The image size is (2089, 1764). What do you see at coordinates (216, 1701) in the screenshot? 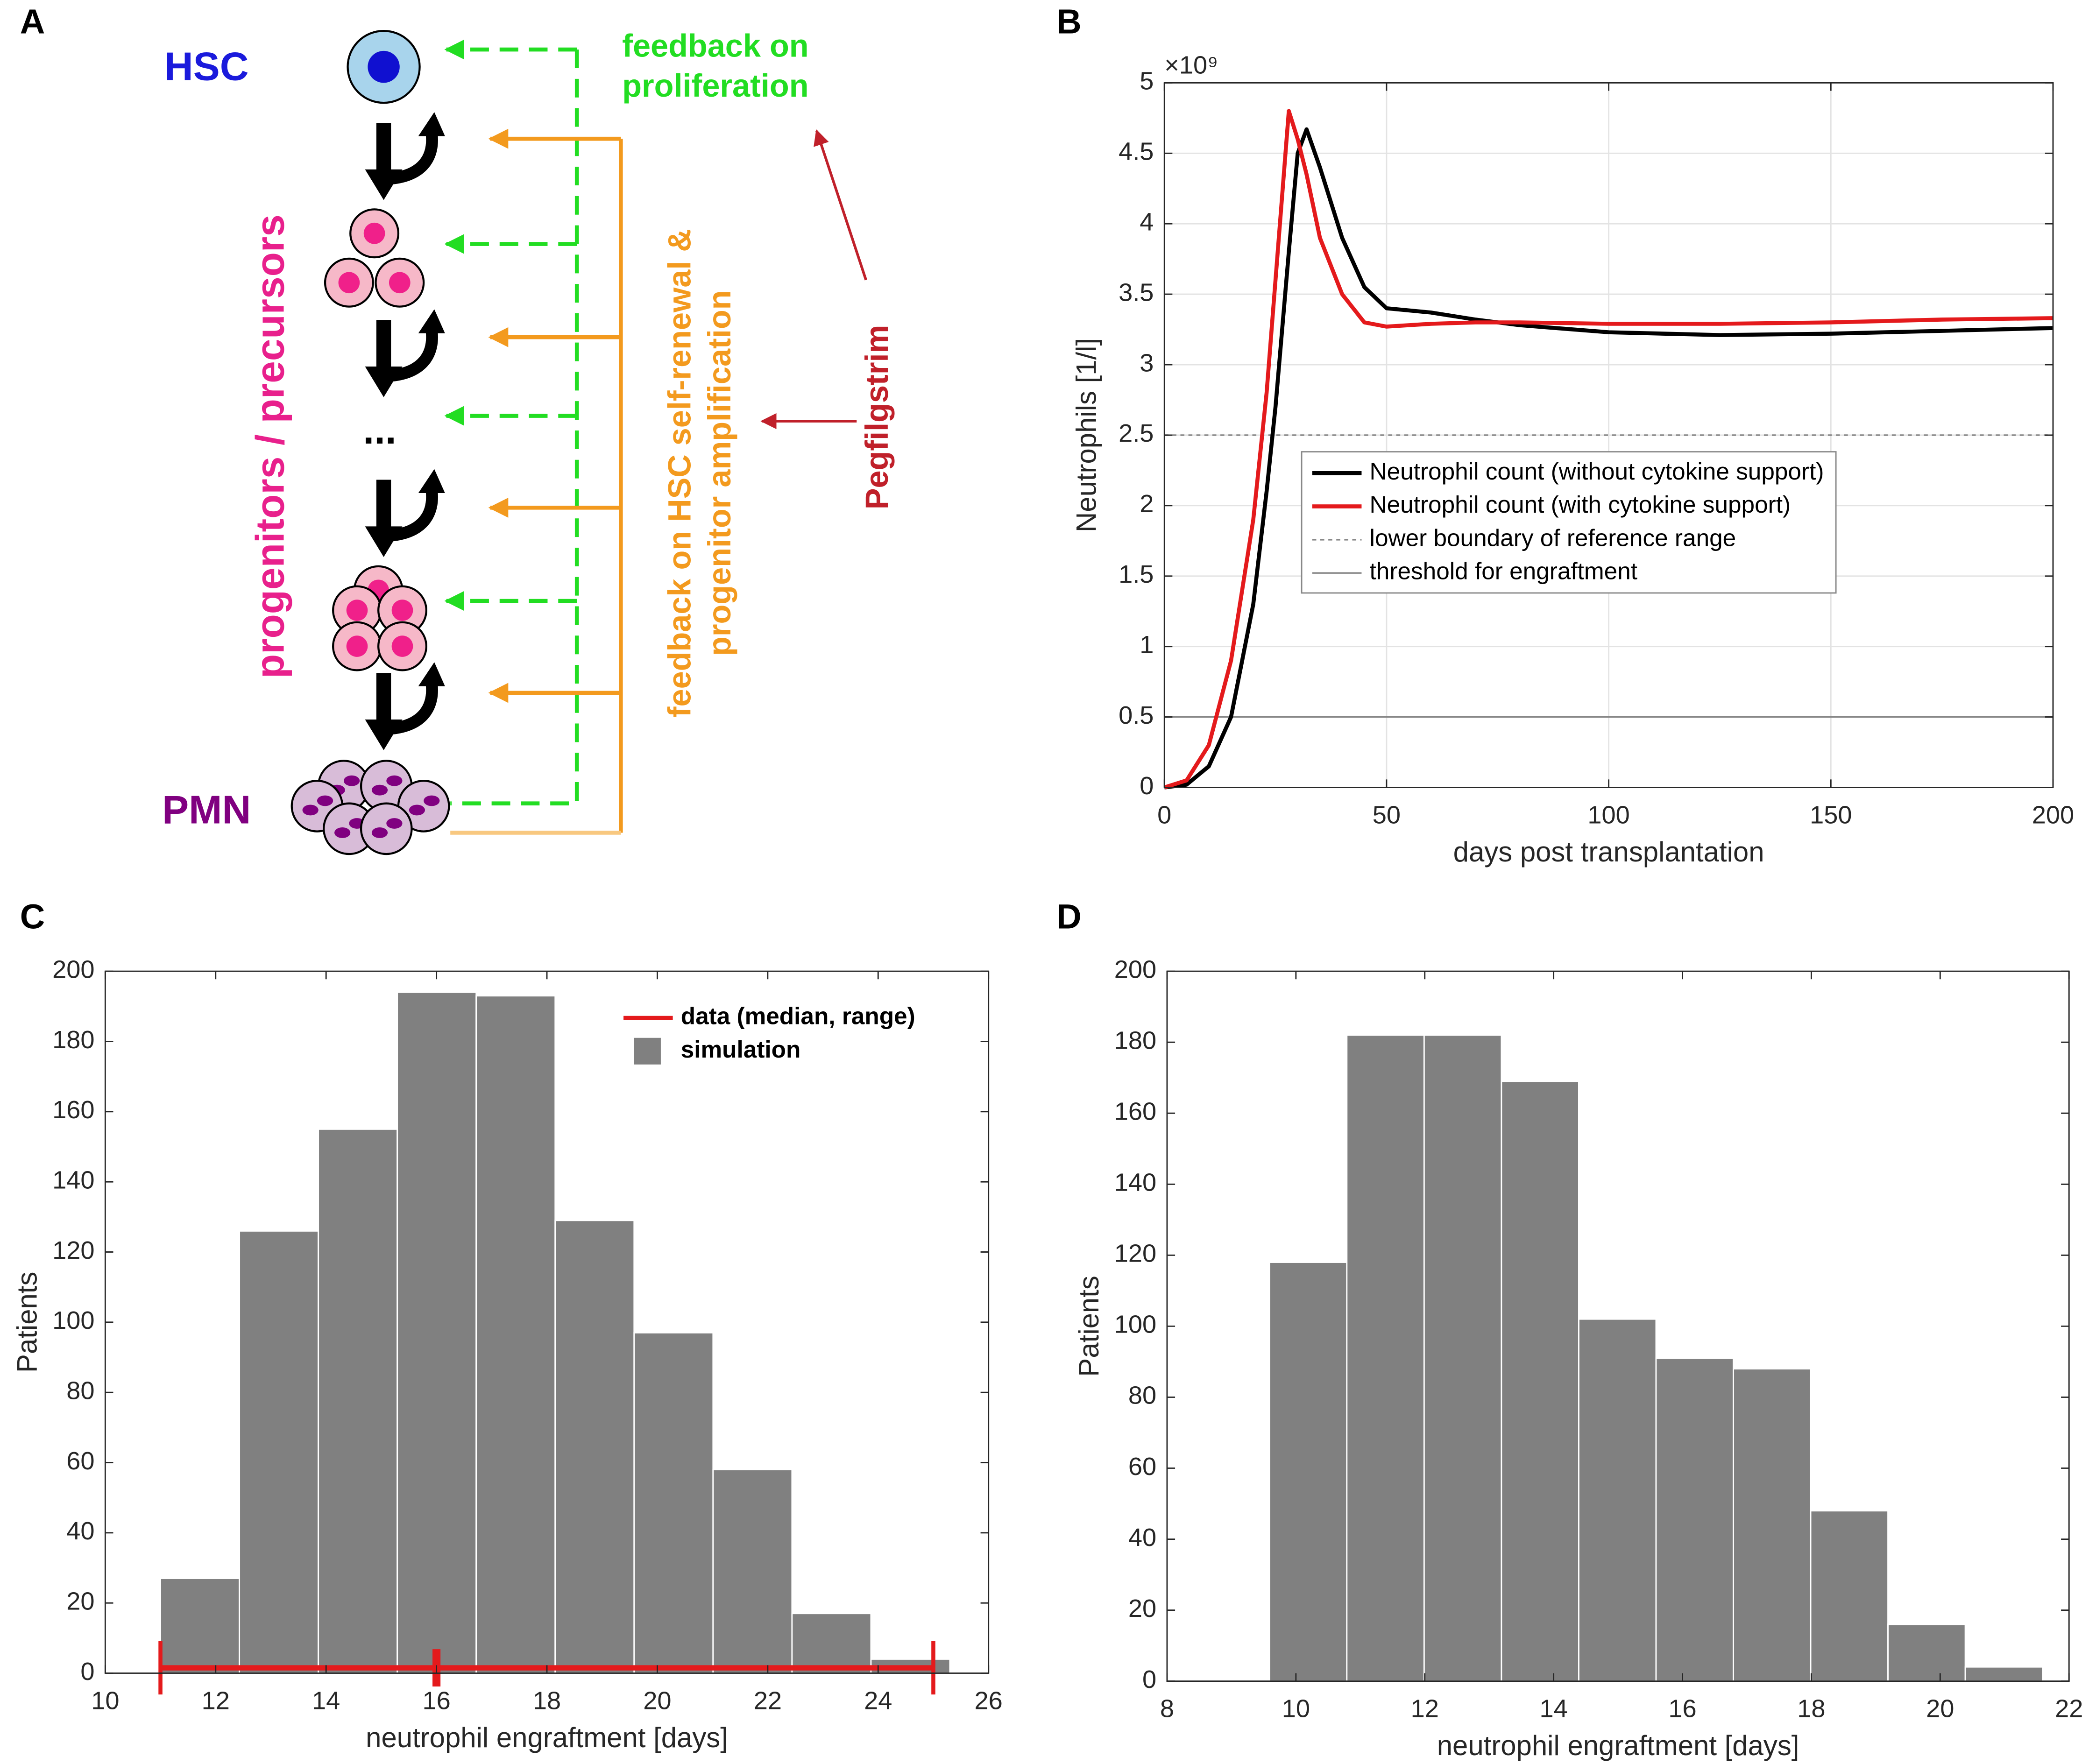
I see `x-tick-label: 12` at bounding box center [216, 1701].